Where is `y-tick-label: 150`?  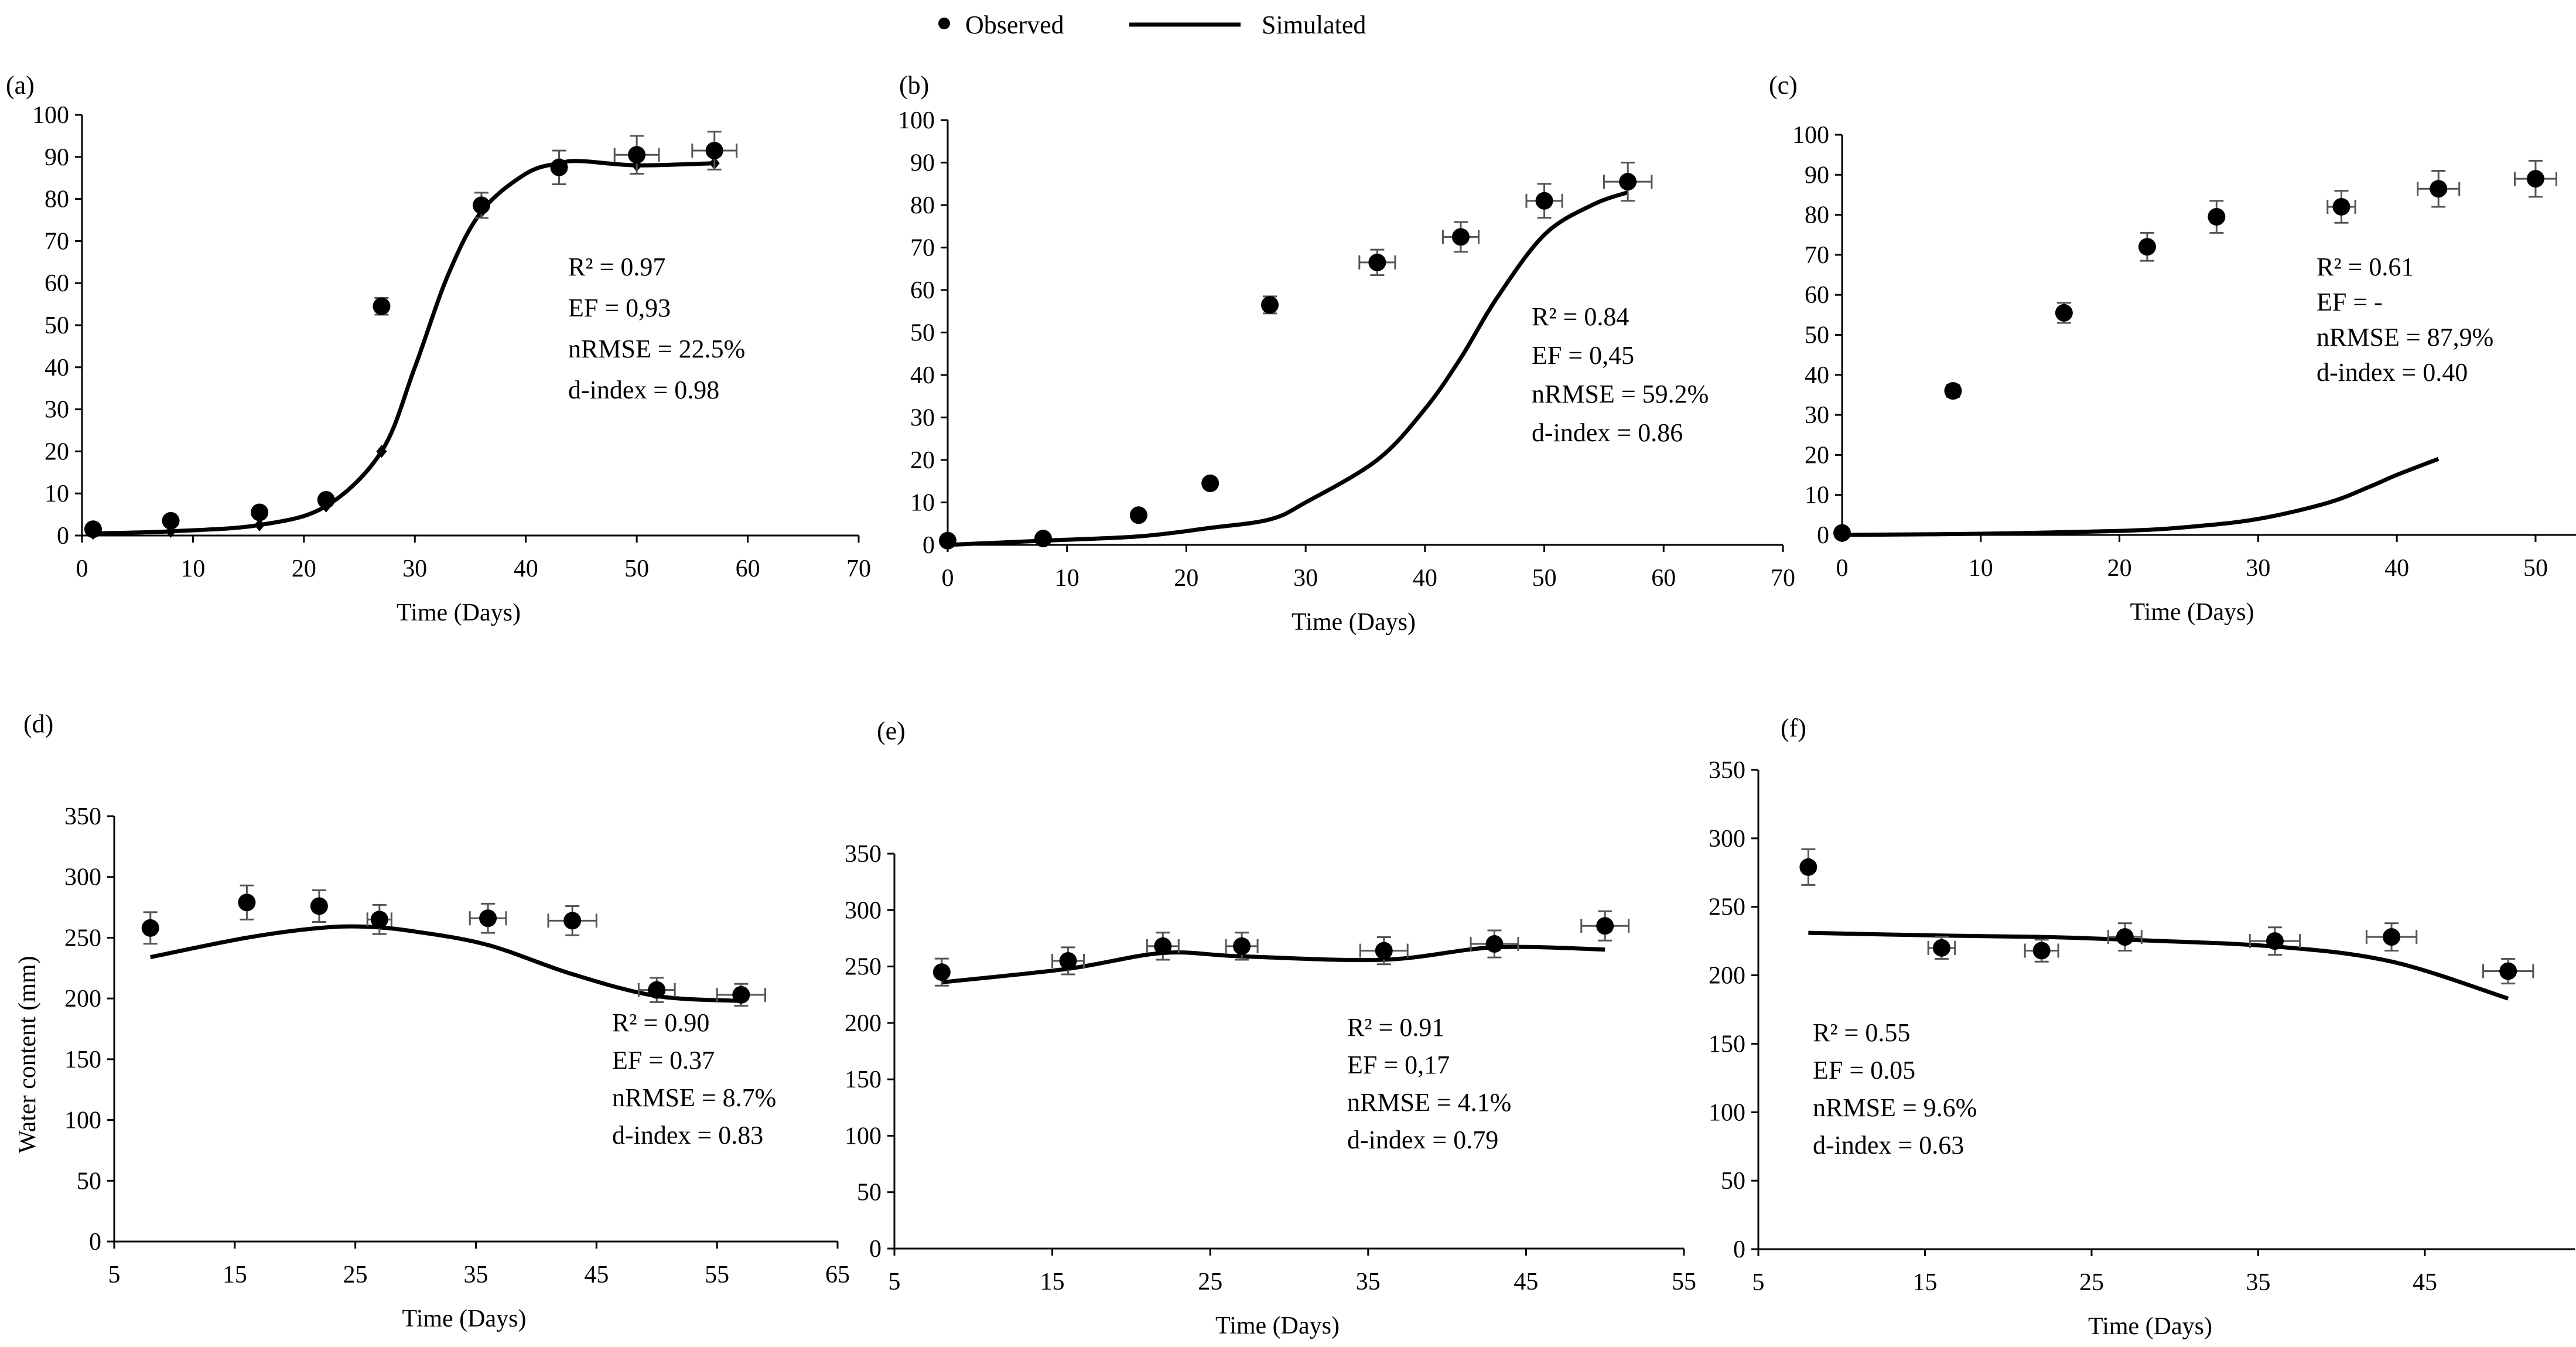
y-tick-label: 150 is located at coordinates (1727, 1044).